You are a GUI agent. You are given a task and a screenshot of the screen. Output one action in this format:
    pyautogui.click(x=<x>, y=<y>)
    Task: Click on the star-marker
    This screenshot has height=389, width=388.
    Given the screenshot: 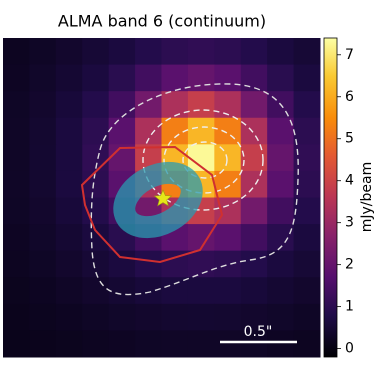 What is the action you would take?
    pyautogui.click(x=163, y=198)
    